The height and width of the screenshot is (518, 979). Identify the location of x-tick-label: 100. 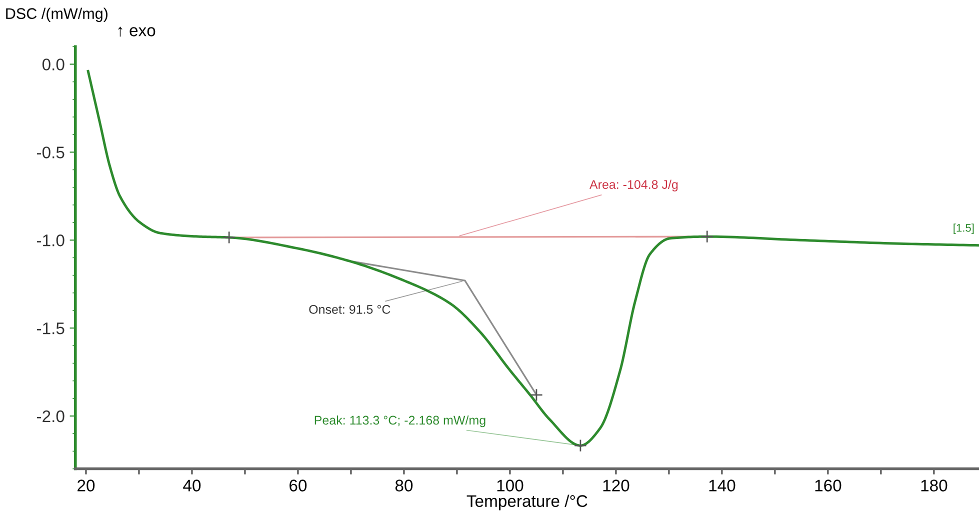
(510, 486).